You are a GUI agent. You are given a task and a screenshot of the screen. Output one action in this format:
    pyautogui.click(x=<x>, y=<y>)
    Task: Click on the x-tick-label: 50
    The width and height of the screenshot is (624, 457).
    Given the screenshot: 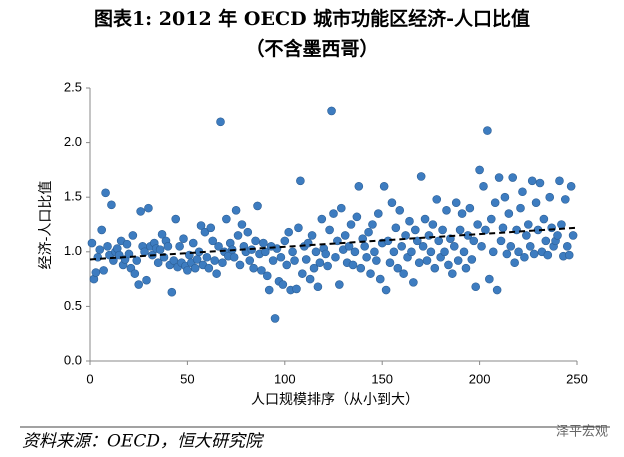 What is the action you would take?
    pyautogui.click(x=187, y=378)
    